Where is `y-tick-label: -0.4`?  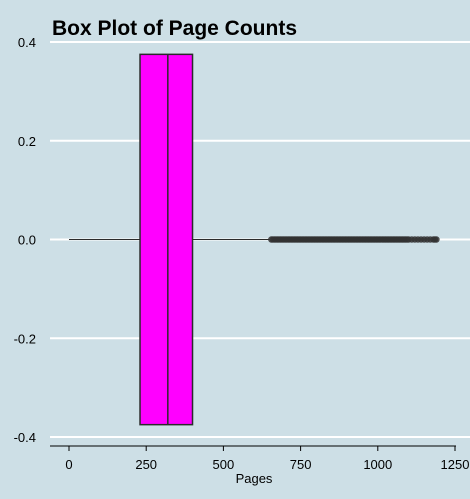 y-tick-label: -0.4 is located at coordinates (25, 437).